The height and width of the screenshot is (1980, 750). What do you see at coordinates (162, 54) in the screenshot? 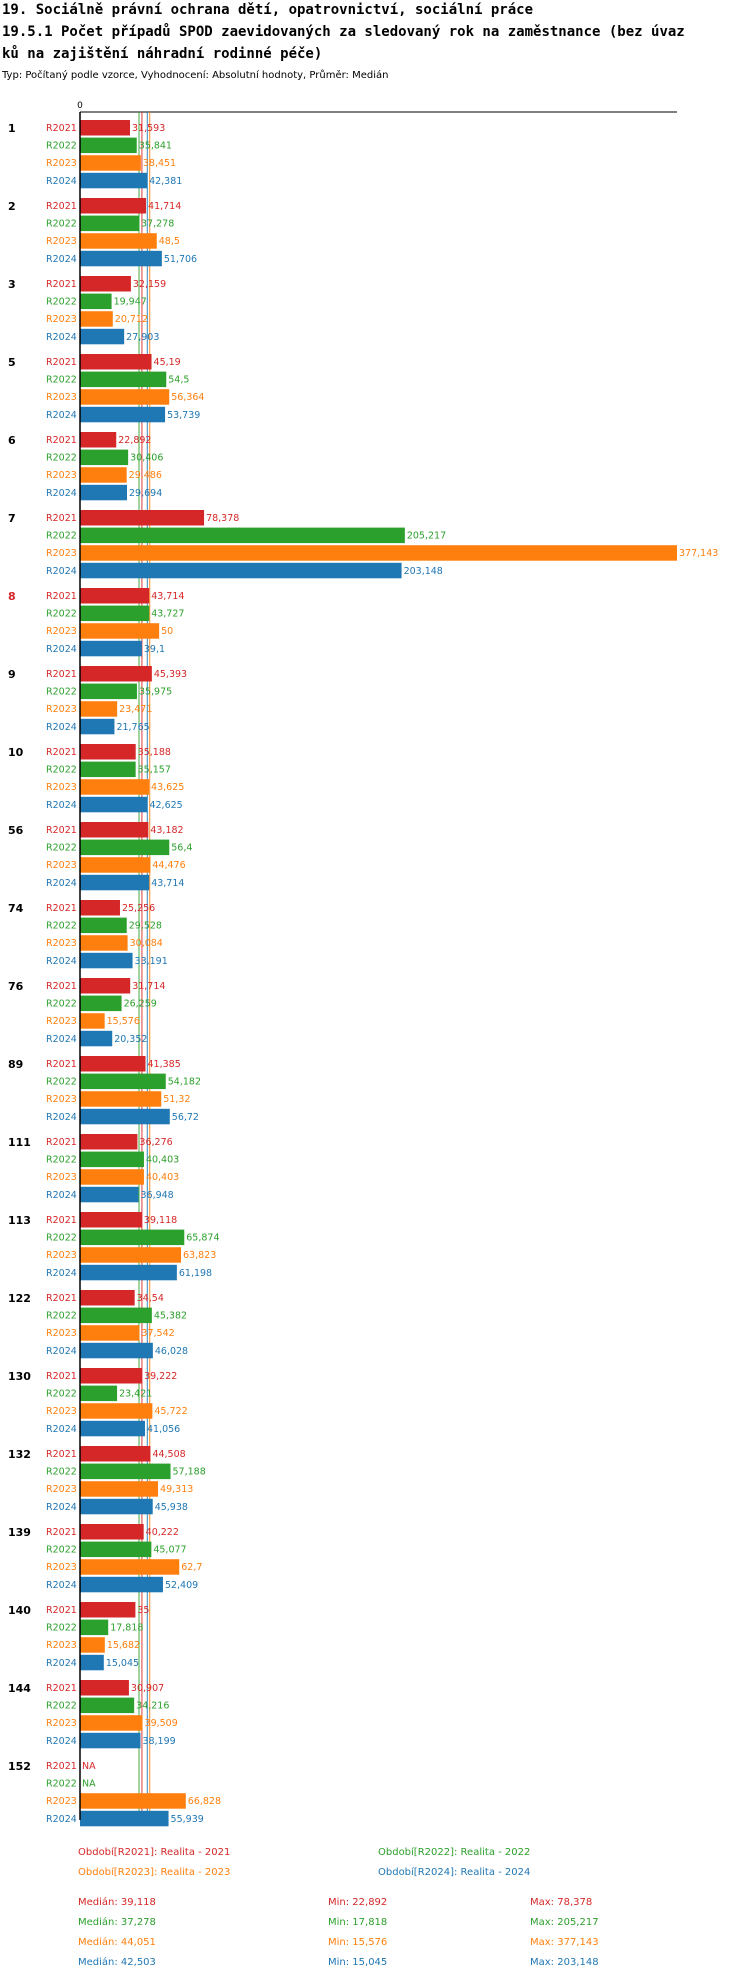
I see `chart-title-line-3: ků na zajištění náhradní rodinné péče)` at bounding box center [162, 54].